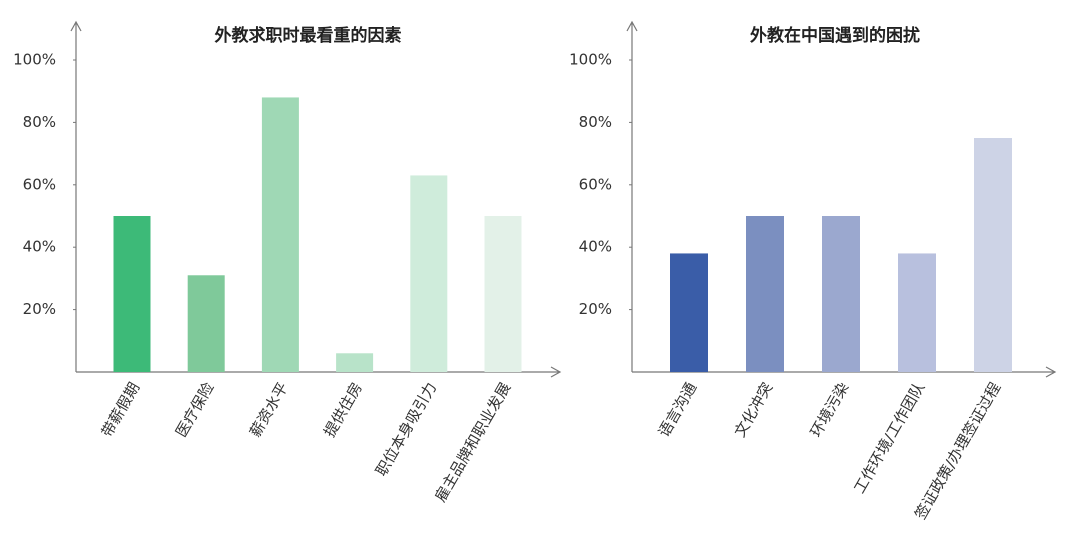  What do you see at coordinates (835, 35) in the screenshot?
I see `chart-title: 外教在中国遇到的困扰` at bounding box center [835, 35].